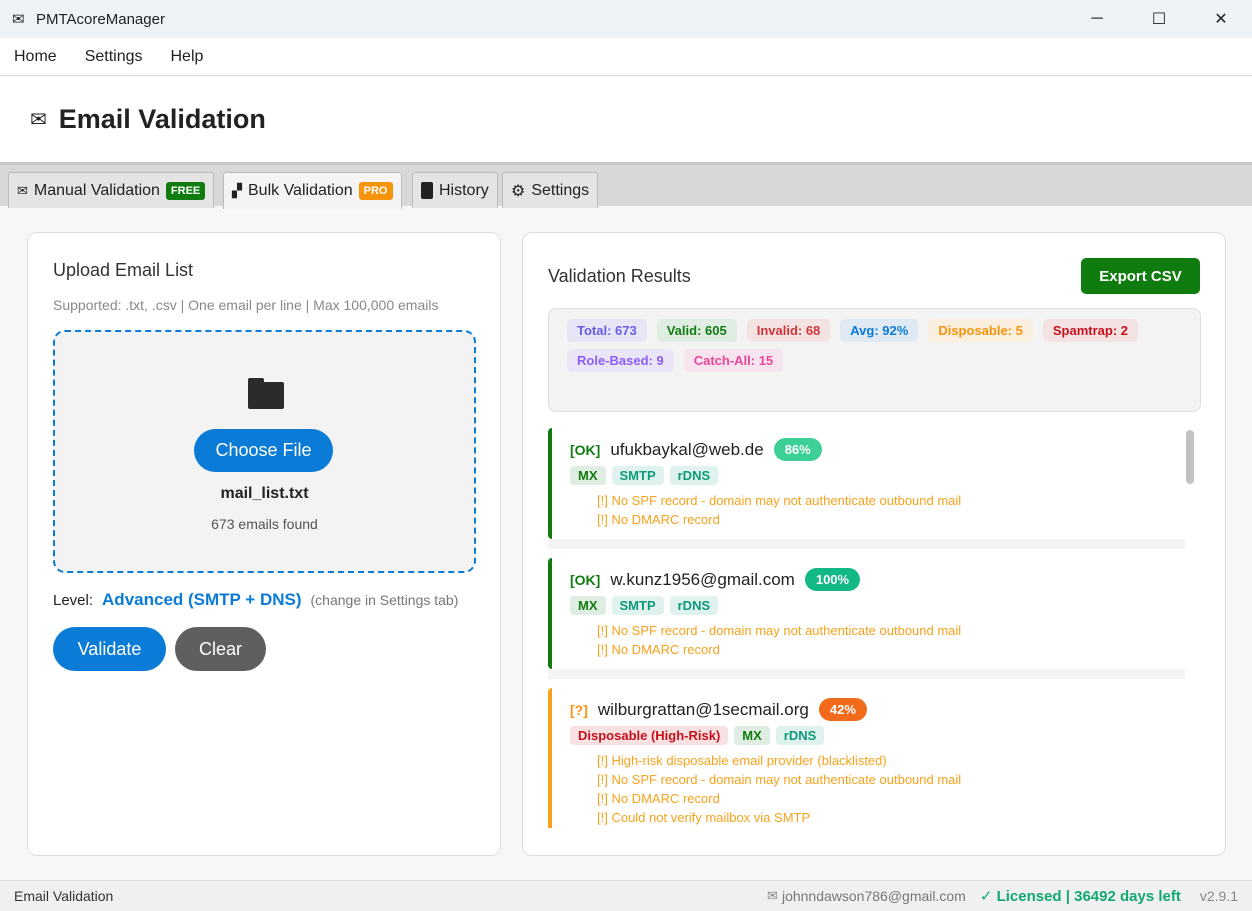  I want to click on tab-bulk-validation: ▞ Bulk Validation PRO, so click(312, 190).